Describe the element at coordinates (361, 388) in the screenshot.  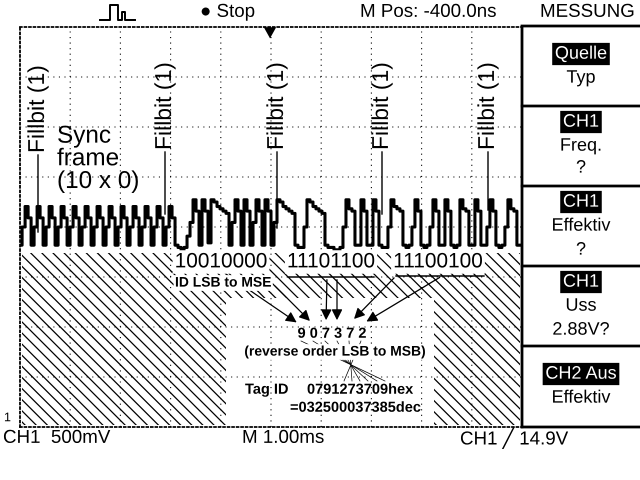
I see `annotation: 0791273709hex` at that location.